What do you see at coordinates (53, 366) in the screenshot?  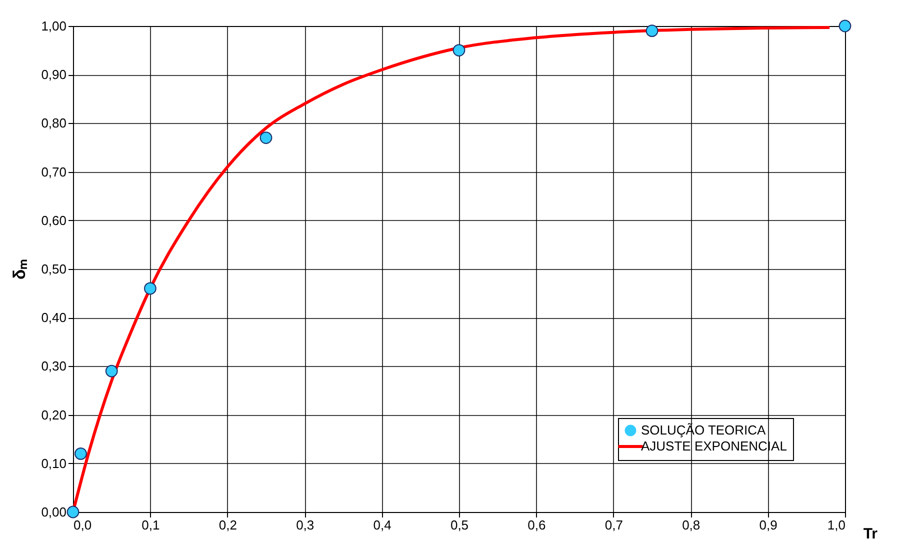 I see `y-tick-label: 0,30` at bounding box center [53, 366].